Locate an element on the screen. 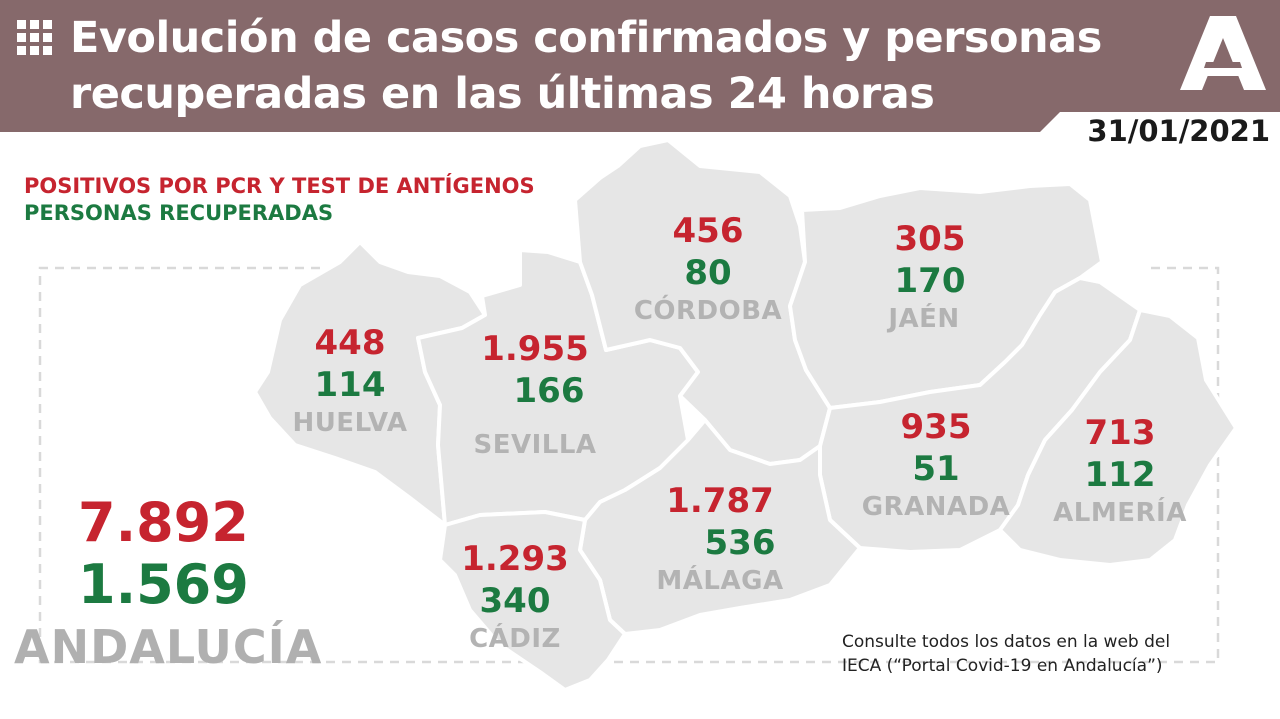 The width and height of the screenshot is (1280, 719). grid-icon is located at coordinates (34, 37).